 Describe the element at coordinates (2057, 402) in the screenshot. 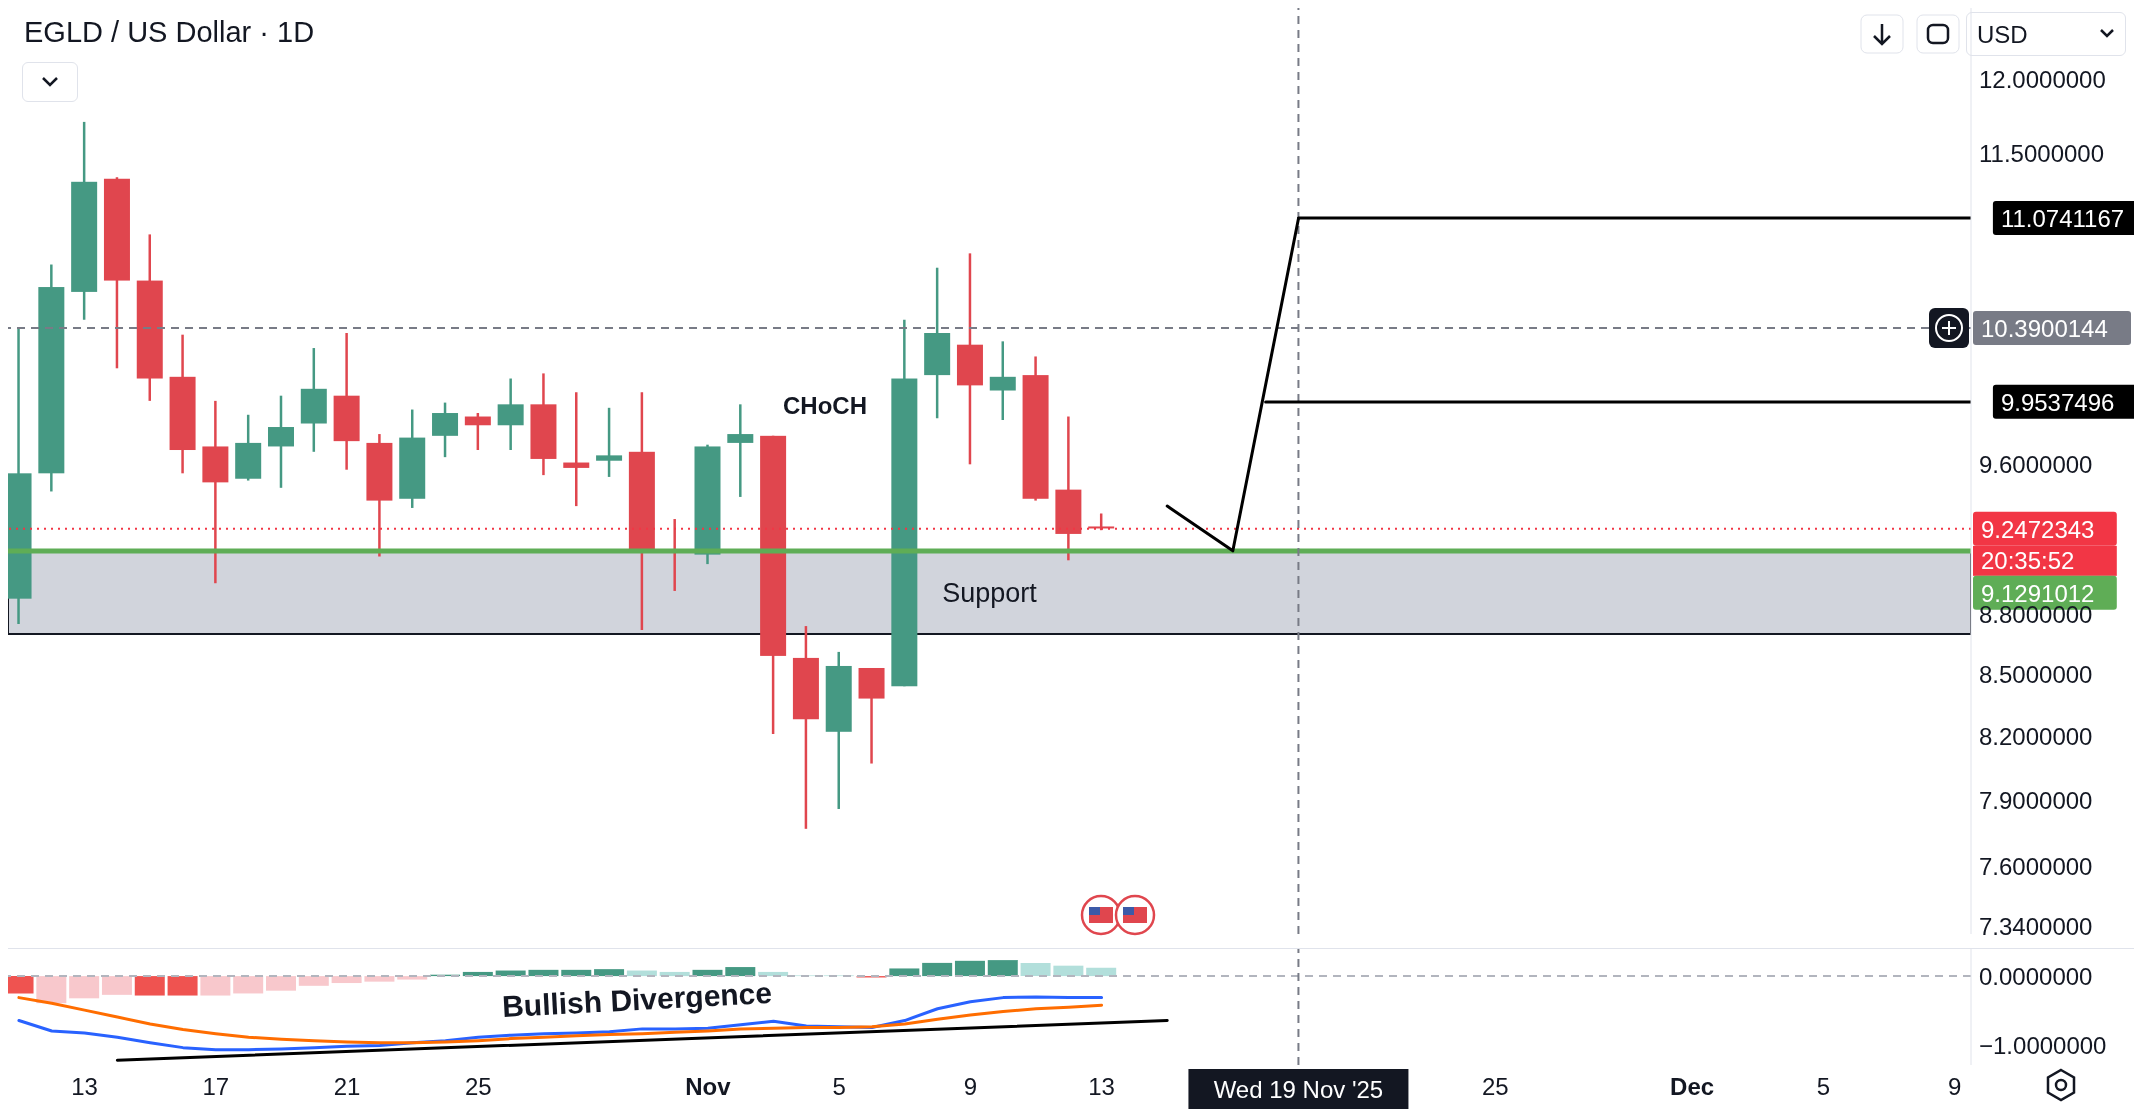

I see `data-label: 9.9537496` at that location.